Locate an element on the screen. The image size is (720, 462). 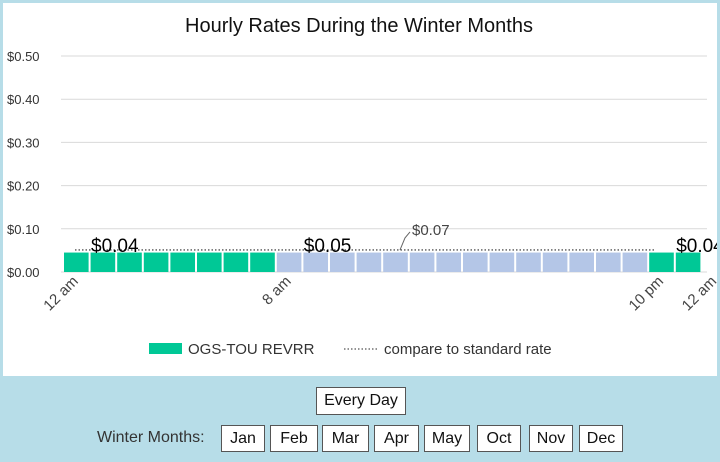
x-tick-label: 10 pm is located at coordinates (647, 294).